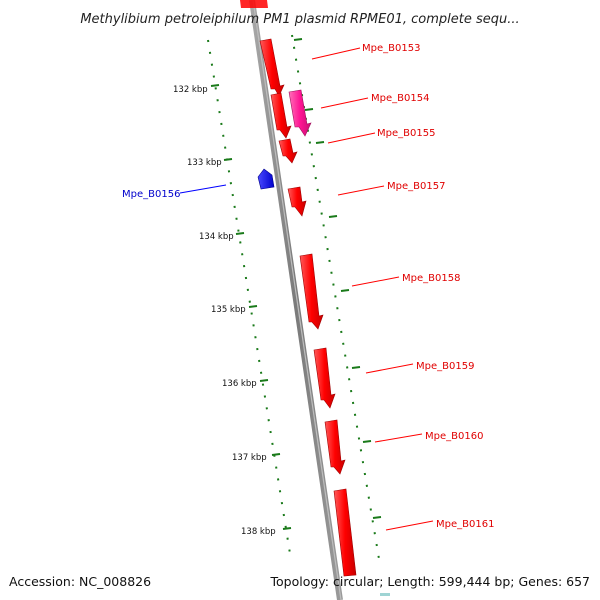  I want to click on tick-label: 133 kbp, so click(204, 163).